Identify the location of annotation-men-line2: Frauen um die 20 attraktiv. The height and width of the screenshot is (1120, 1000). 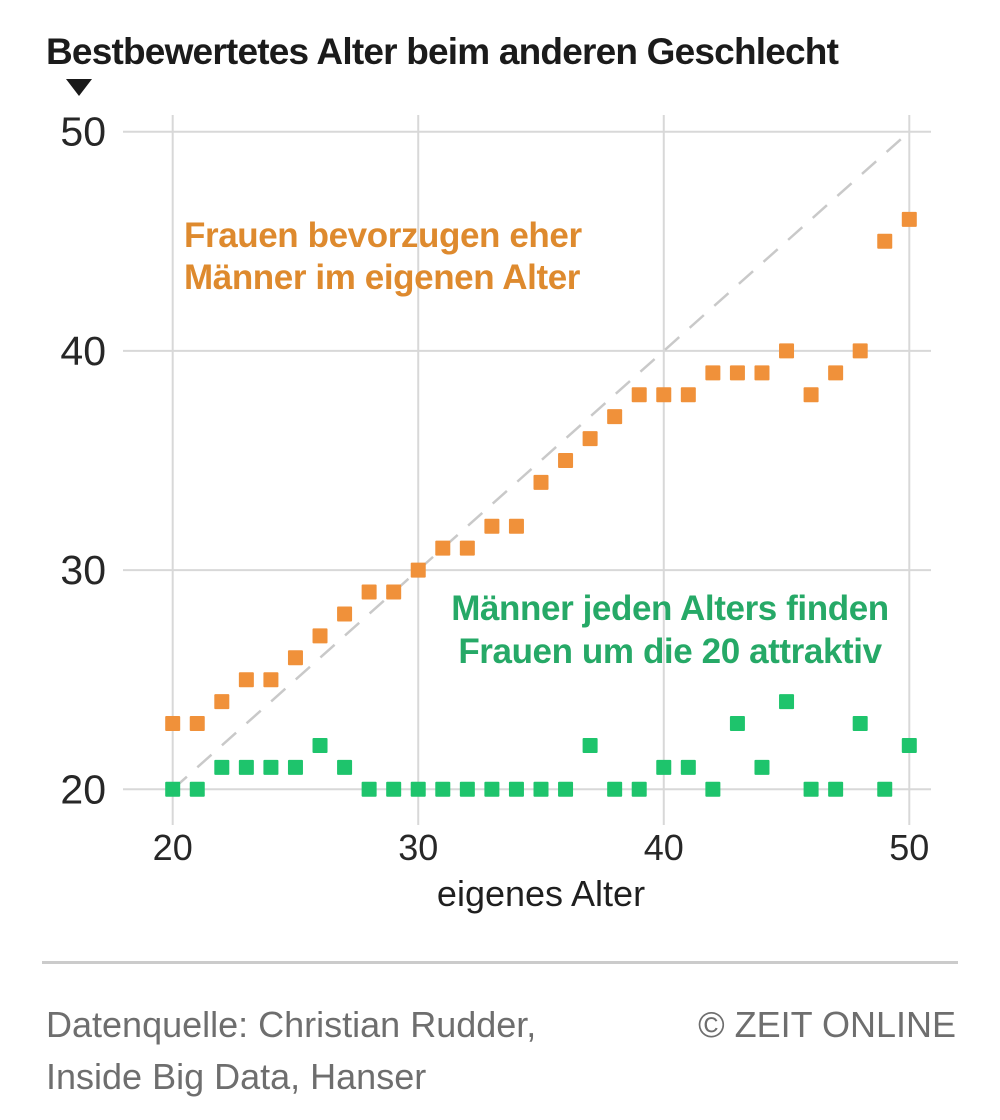
(670, 651).